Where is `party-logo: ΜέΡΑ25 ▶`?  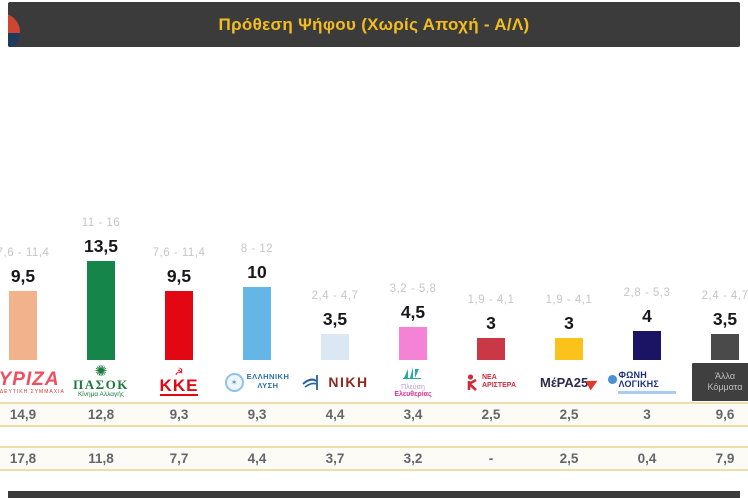
party-logo: ΜέΡΑ25 ▶ is located at coordinates (569, 382).